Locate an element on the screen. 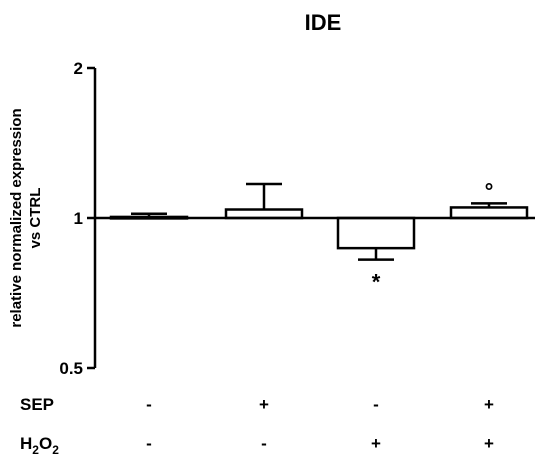 This screenshot has height=465, width=550. condition-label-sep: SEP is located at coordinates (37, 404).